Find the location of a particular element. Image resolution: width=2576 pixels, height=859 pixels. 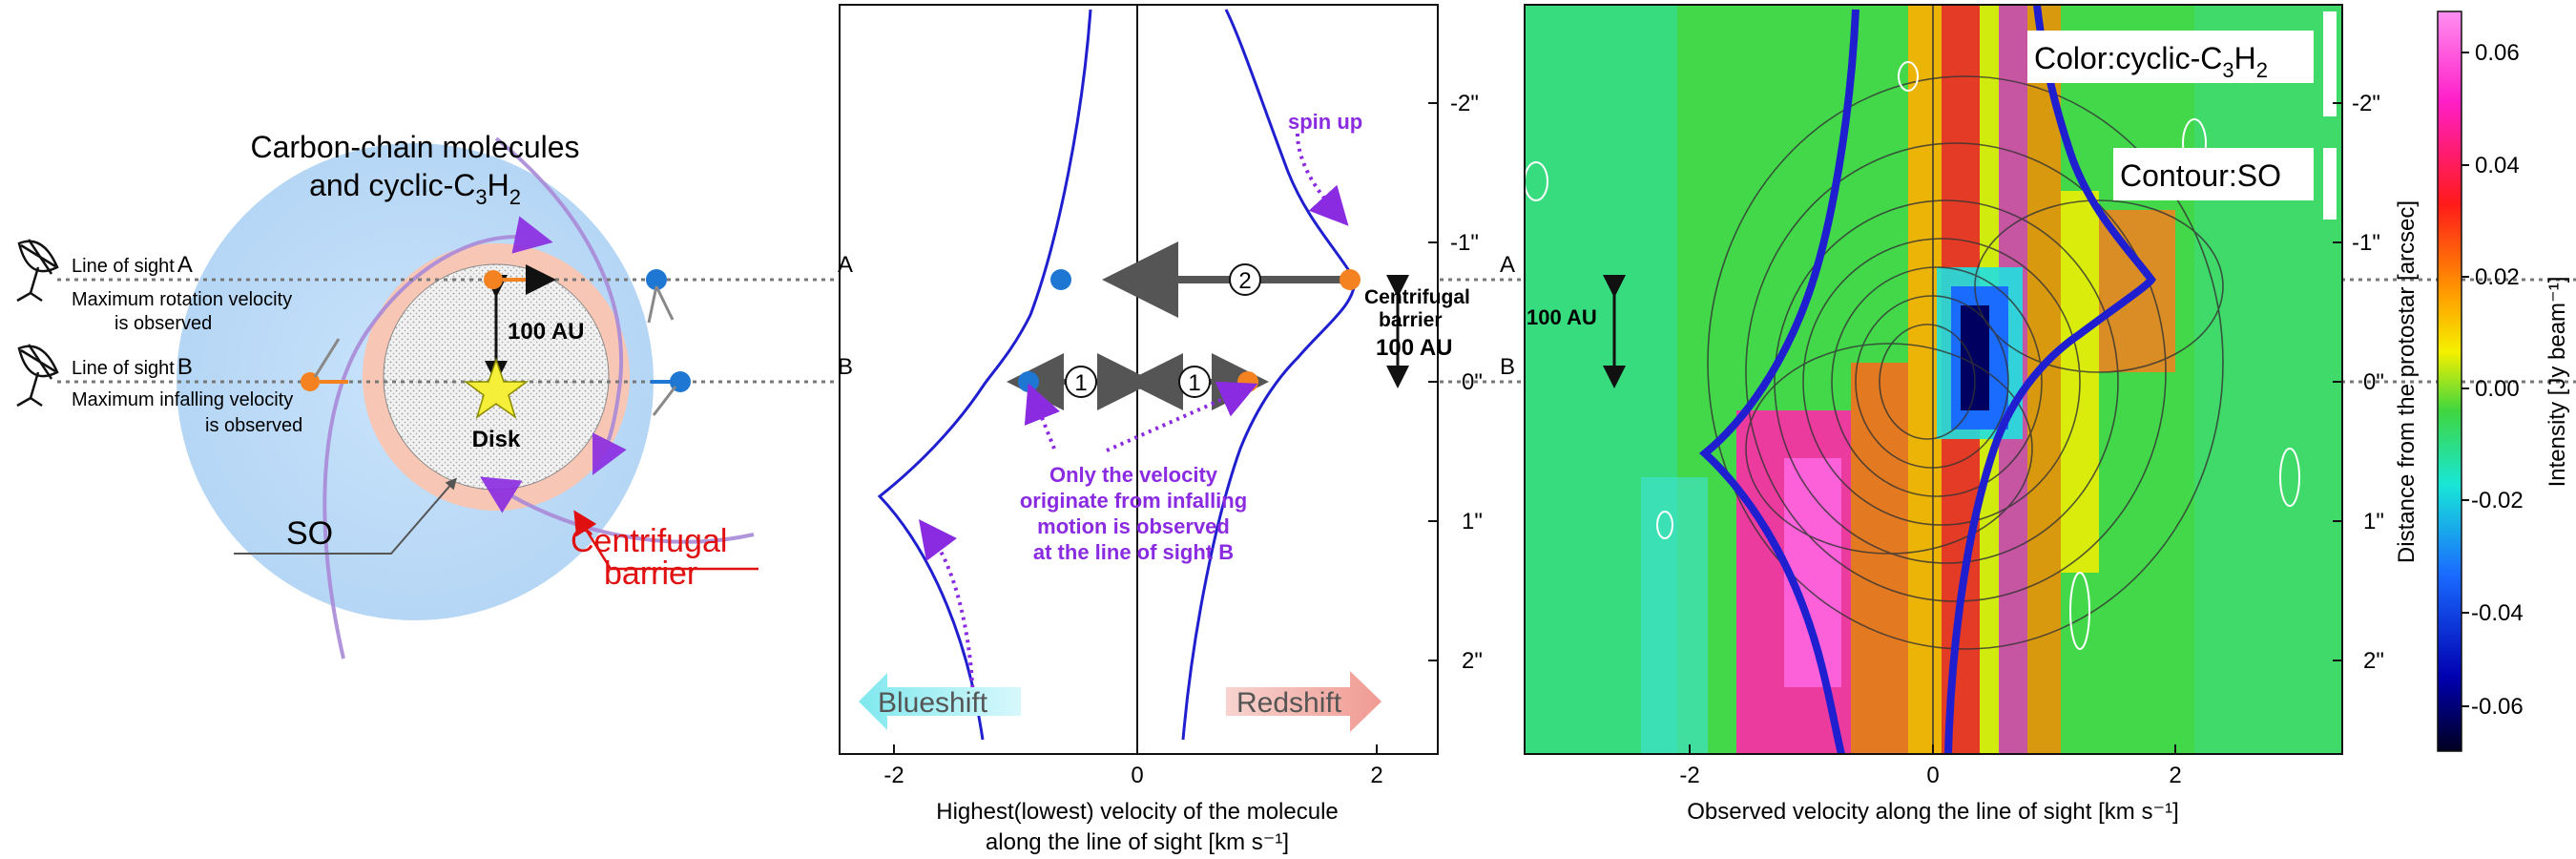

spin-up-label: spin up is located at coordinates (1325, 122).